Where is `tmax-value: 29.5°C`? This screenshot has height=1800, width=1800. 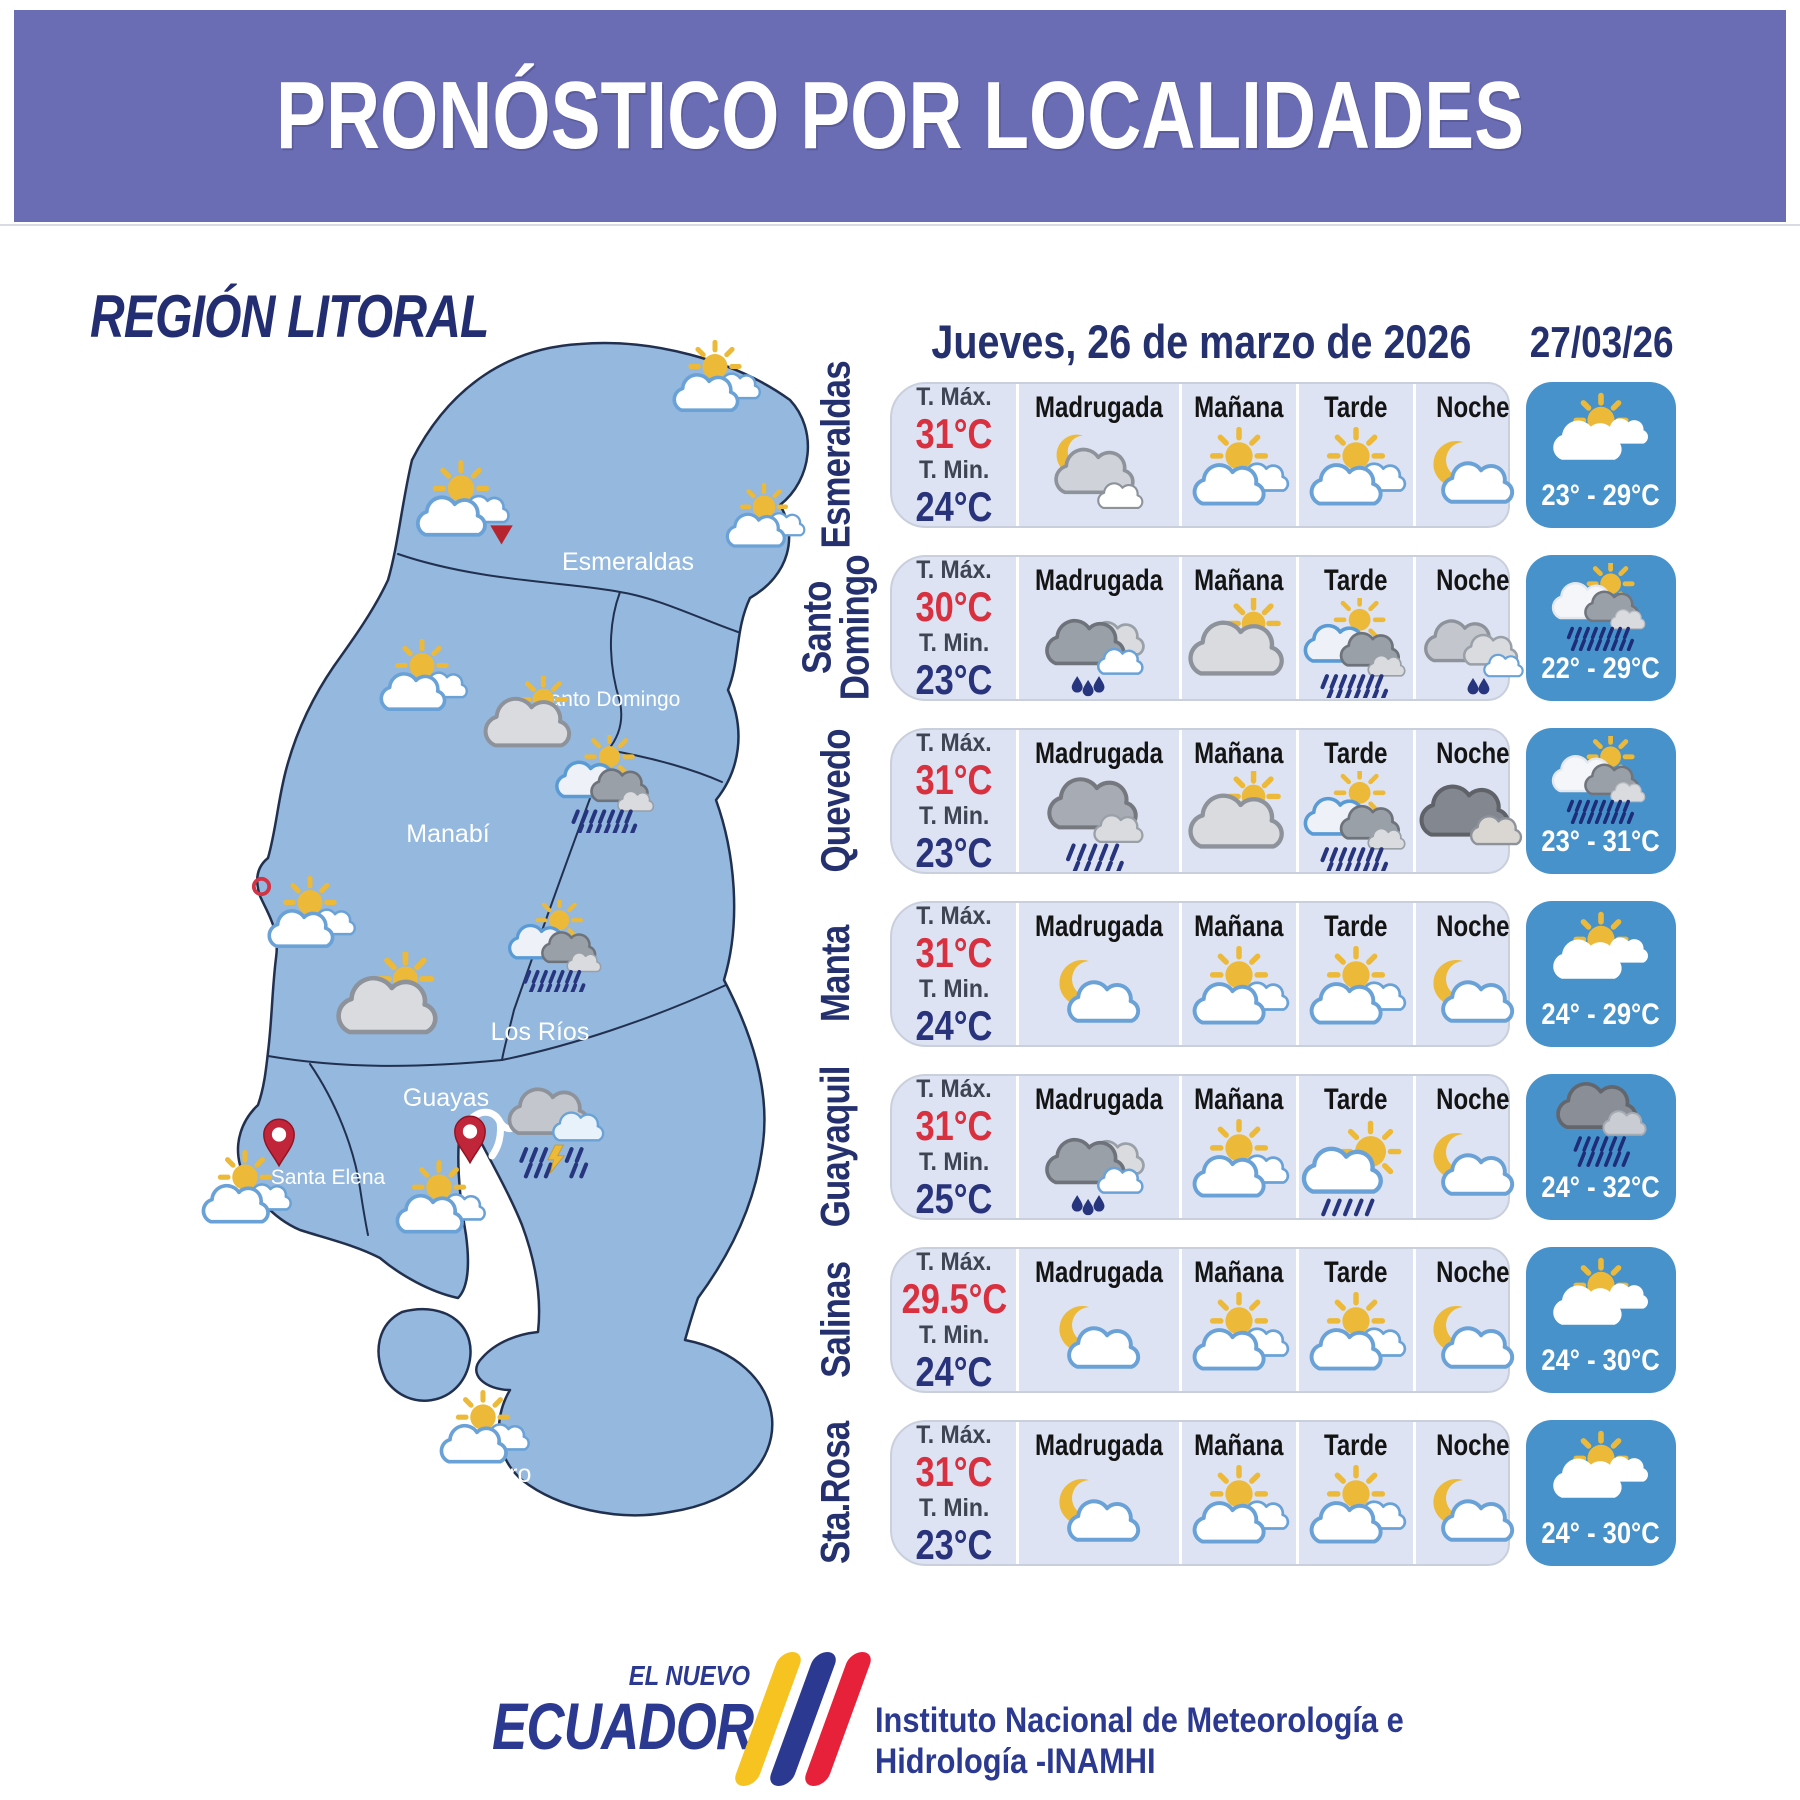 tmax-value: 29.5°C is located at coordinates (954, 1298).